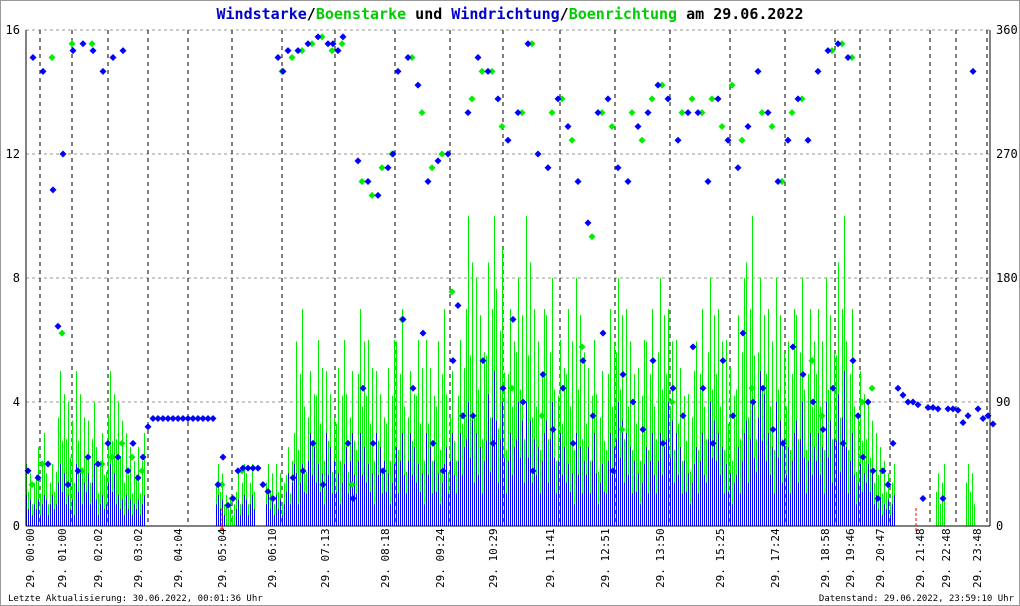 This screenshot has height=606, width=1020. Describe the element at coordinates (825, 558) in the screenshot. I see `x-tick-label: 29. 18:58` at that location.